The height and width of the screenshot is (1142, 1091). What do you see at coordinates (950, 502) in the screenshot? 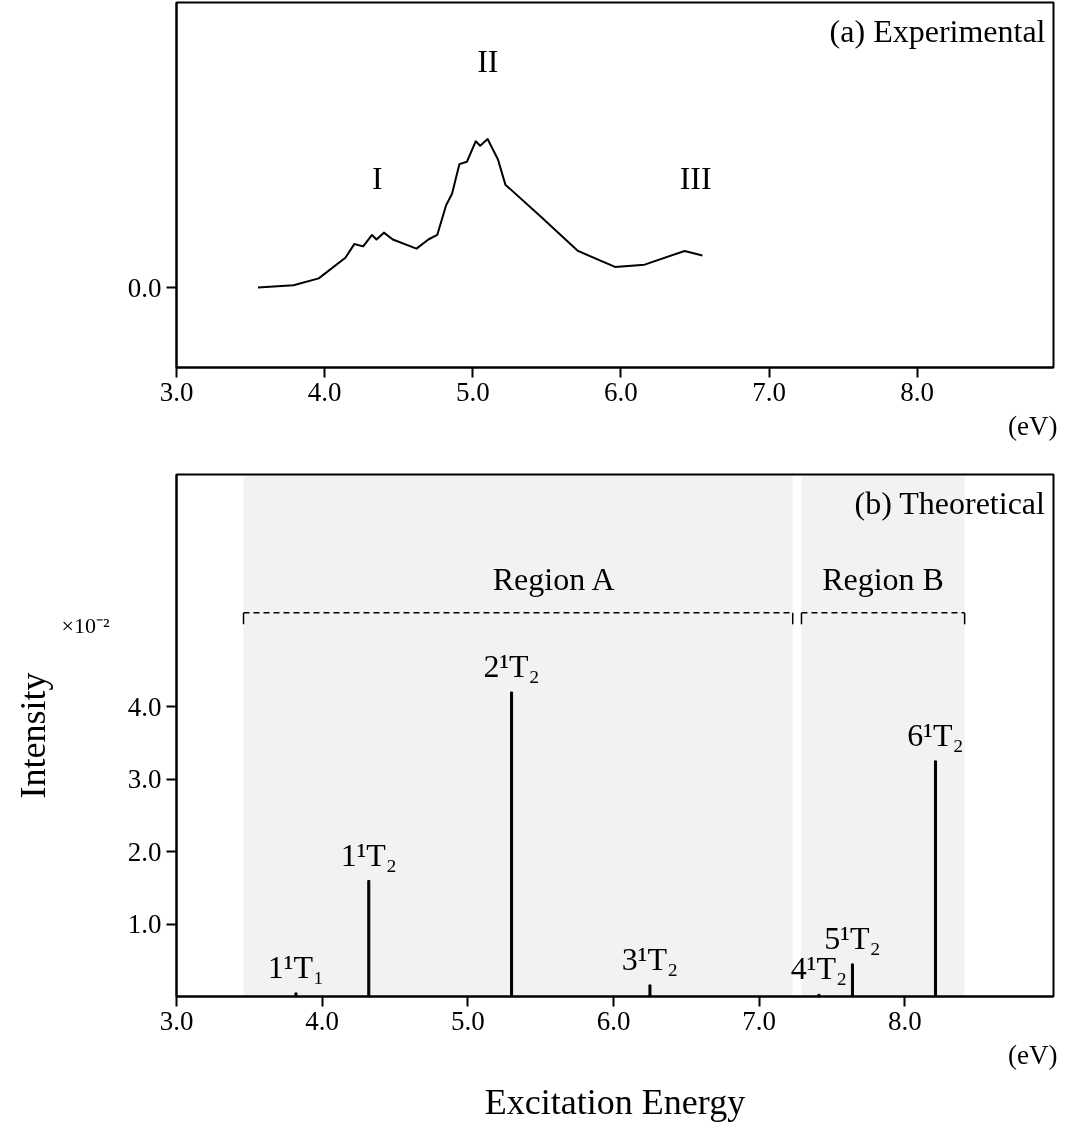
I see `chart-title: (b) Theoretical` at bounding box center [950, 502].